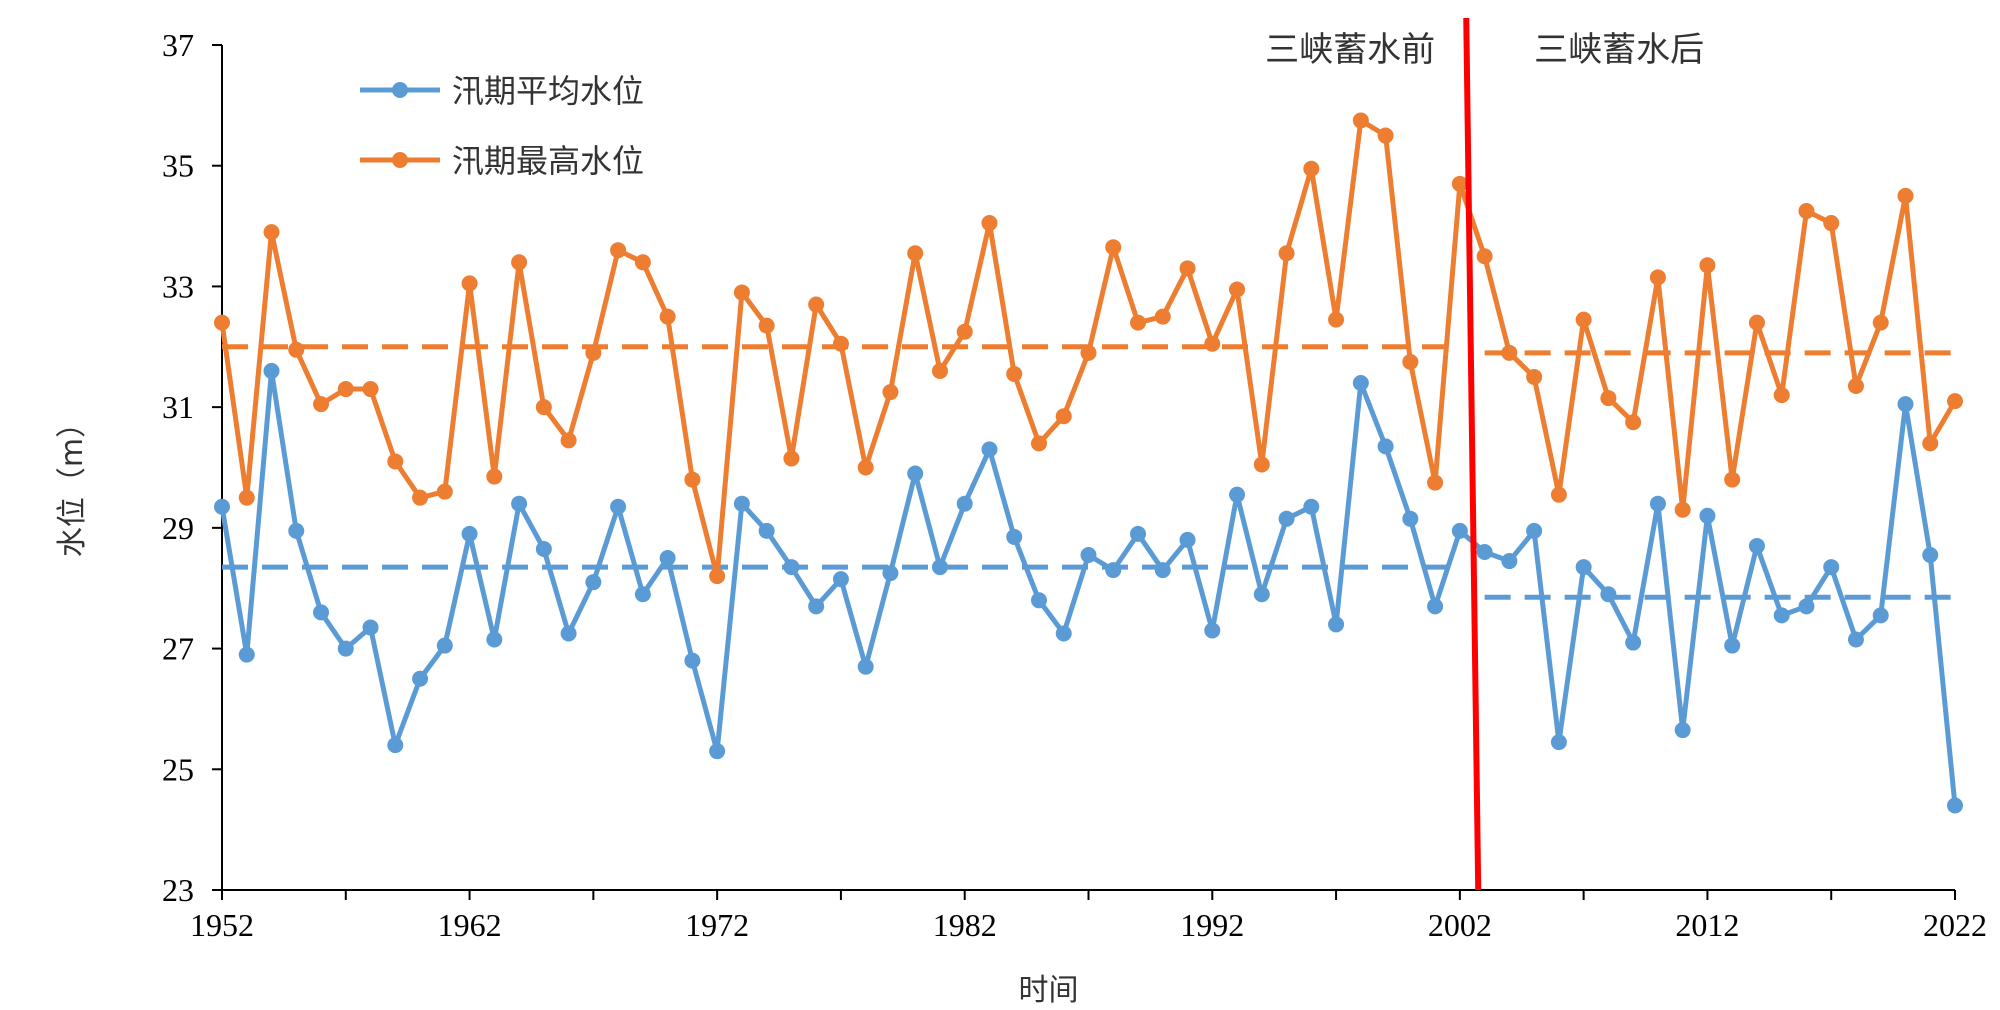 The height and width of the screenshot is (1010, 2000). Describe the element at coordinates (222, 925) in the screenshot. I see `x-tick-label: 1952` at that location.